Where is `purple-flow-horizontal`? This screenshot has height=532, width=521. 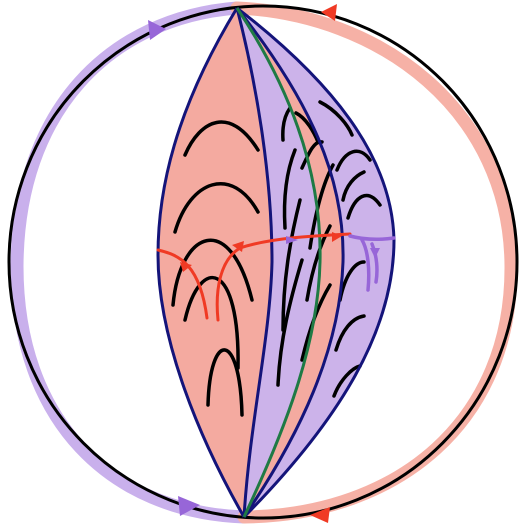
purple-flow-horizontal is located at coordinates (372, 238).